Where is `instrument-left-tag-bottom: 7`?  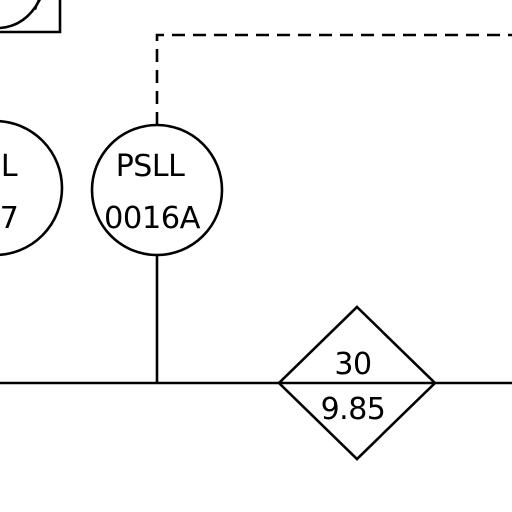
instrument-left-tag-bottom: 7 is located at coordinates (9, 218).